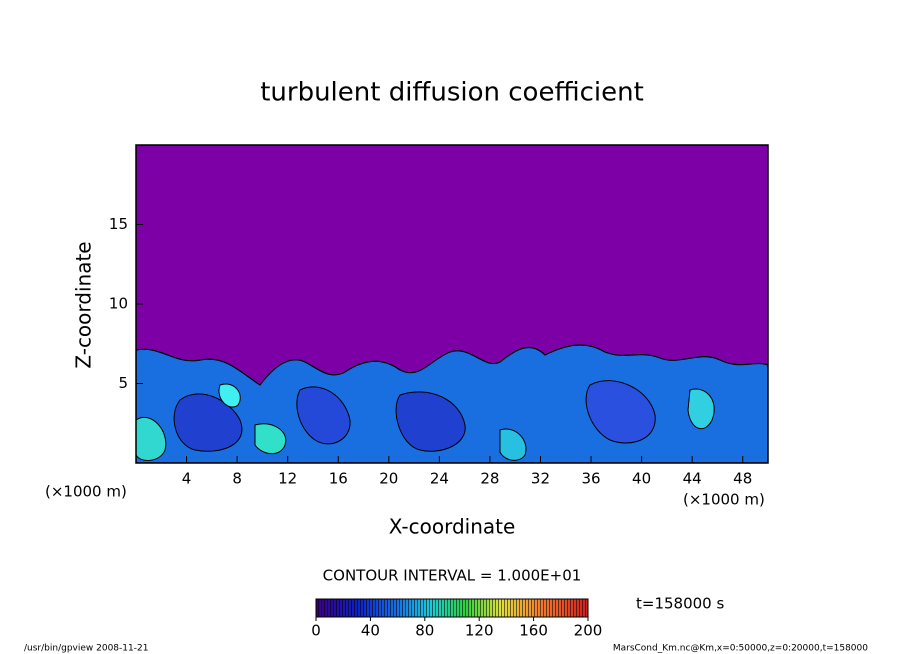  I want to click on x-tick-label: 12, so click(287, 479).